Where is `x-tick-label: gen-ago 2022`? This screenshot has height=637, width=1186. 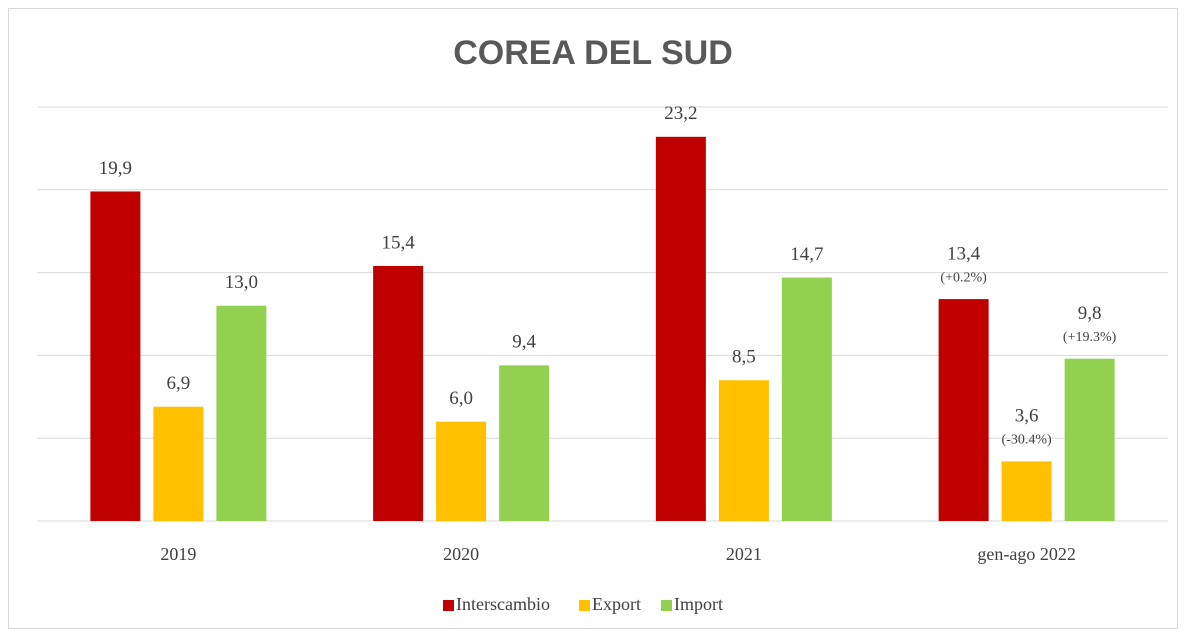
x-tick-label: gen-ago 2022 is located at coordinates (1026, 554).